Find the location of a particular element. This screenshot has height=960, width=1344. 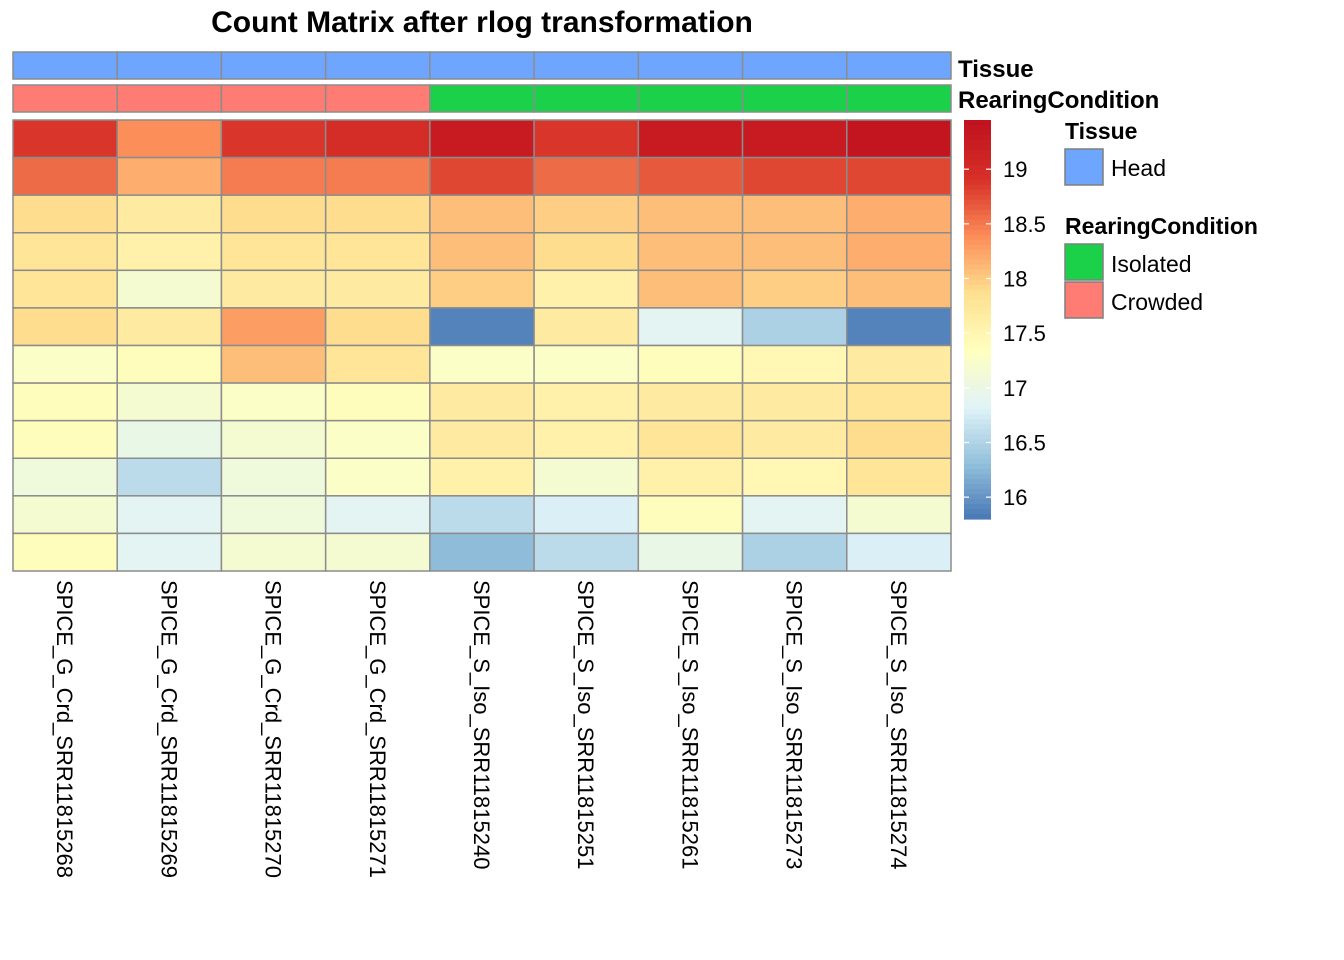

color-scale-tick-label: 19 is located at coordinates (1015, 169).